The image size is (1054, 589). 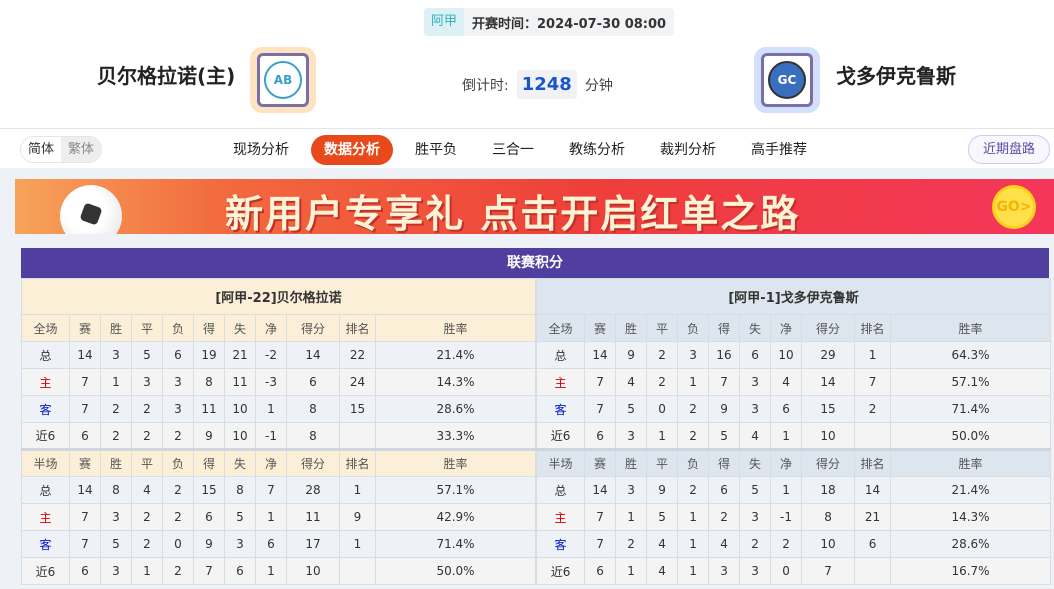 I want to click on table-row: 近6 6 2 2 2 9 10 -1 8 33.3%, so click(x=279, y=436).